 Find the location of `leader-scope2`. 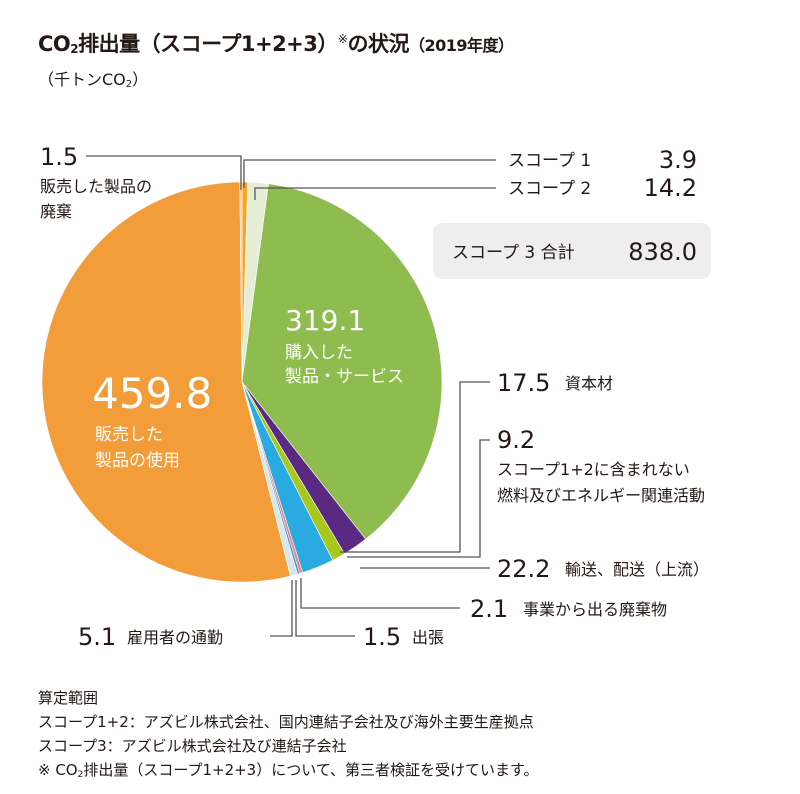

leader-scope2 is located at coordinates (375, 193).